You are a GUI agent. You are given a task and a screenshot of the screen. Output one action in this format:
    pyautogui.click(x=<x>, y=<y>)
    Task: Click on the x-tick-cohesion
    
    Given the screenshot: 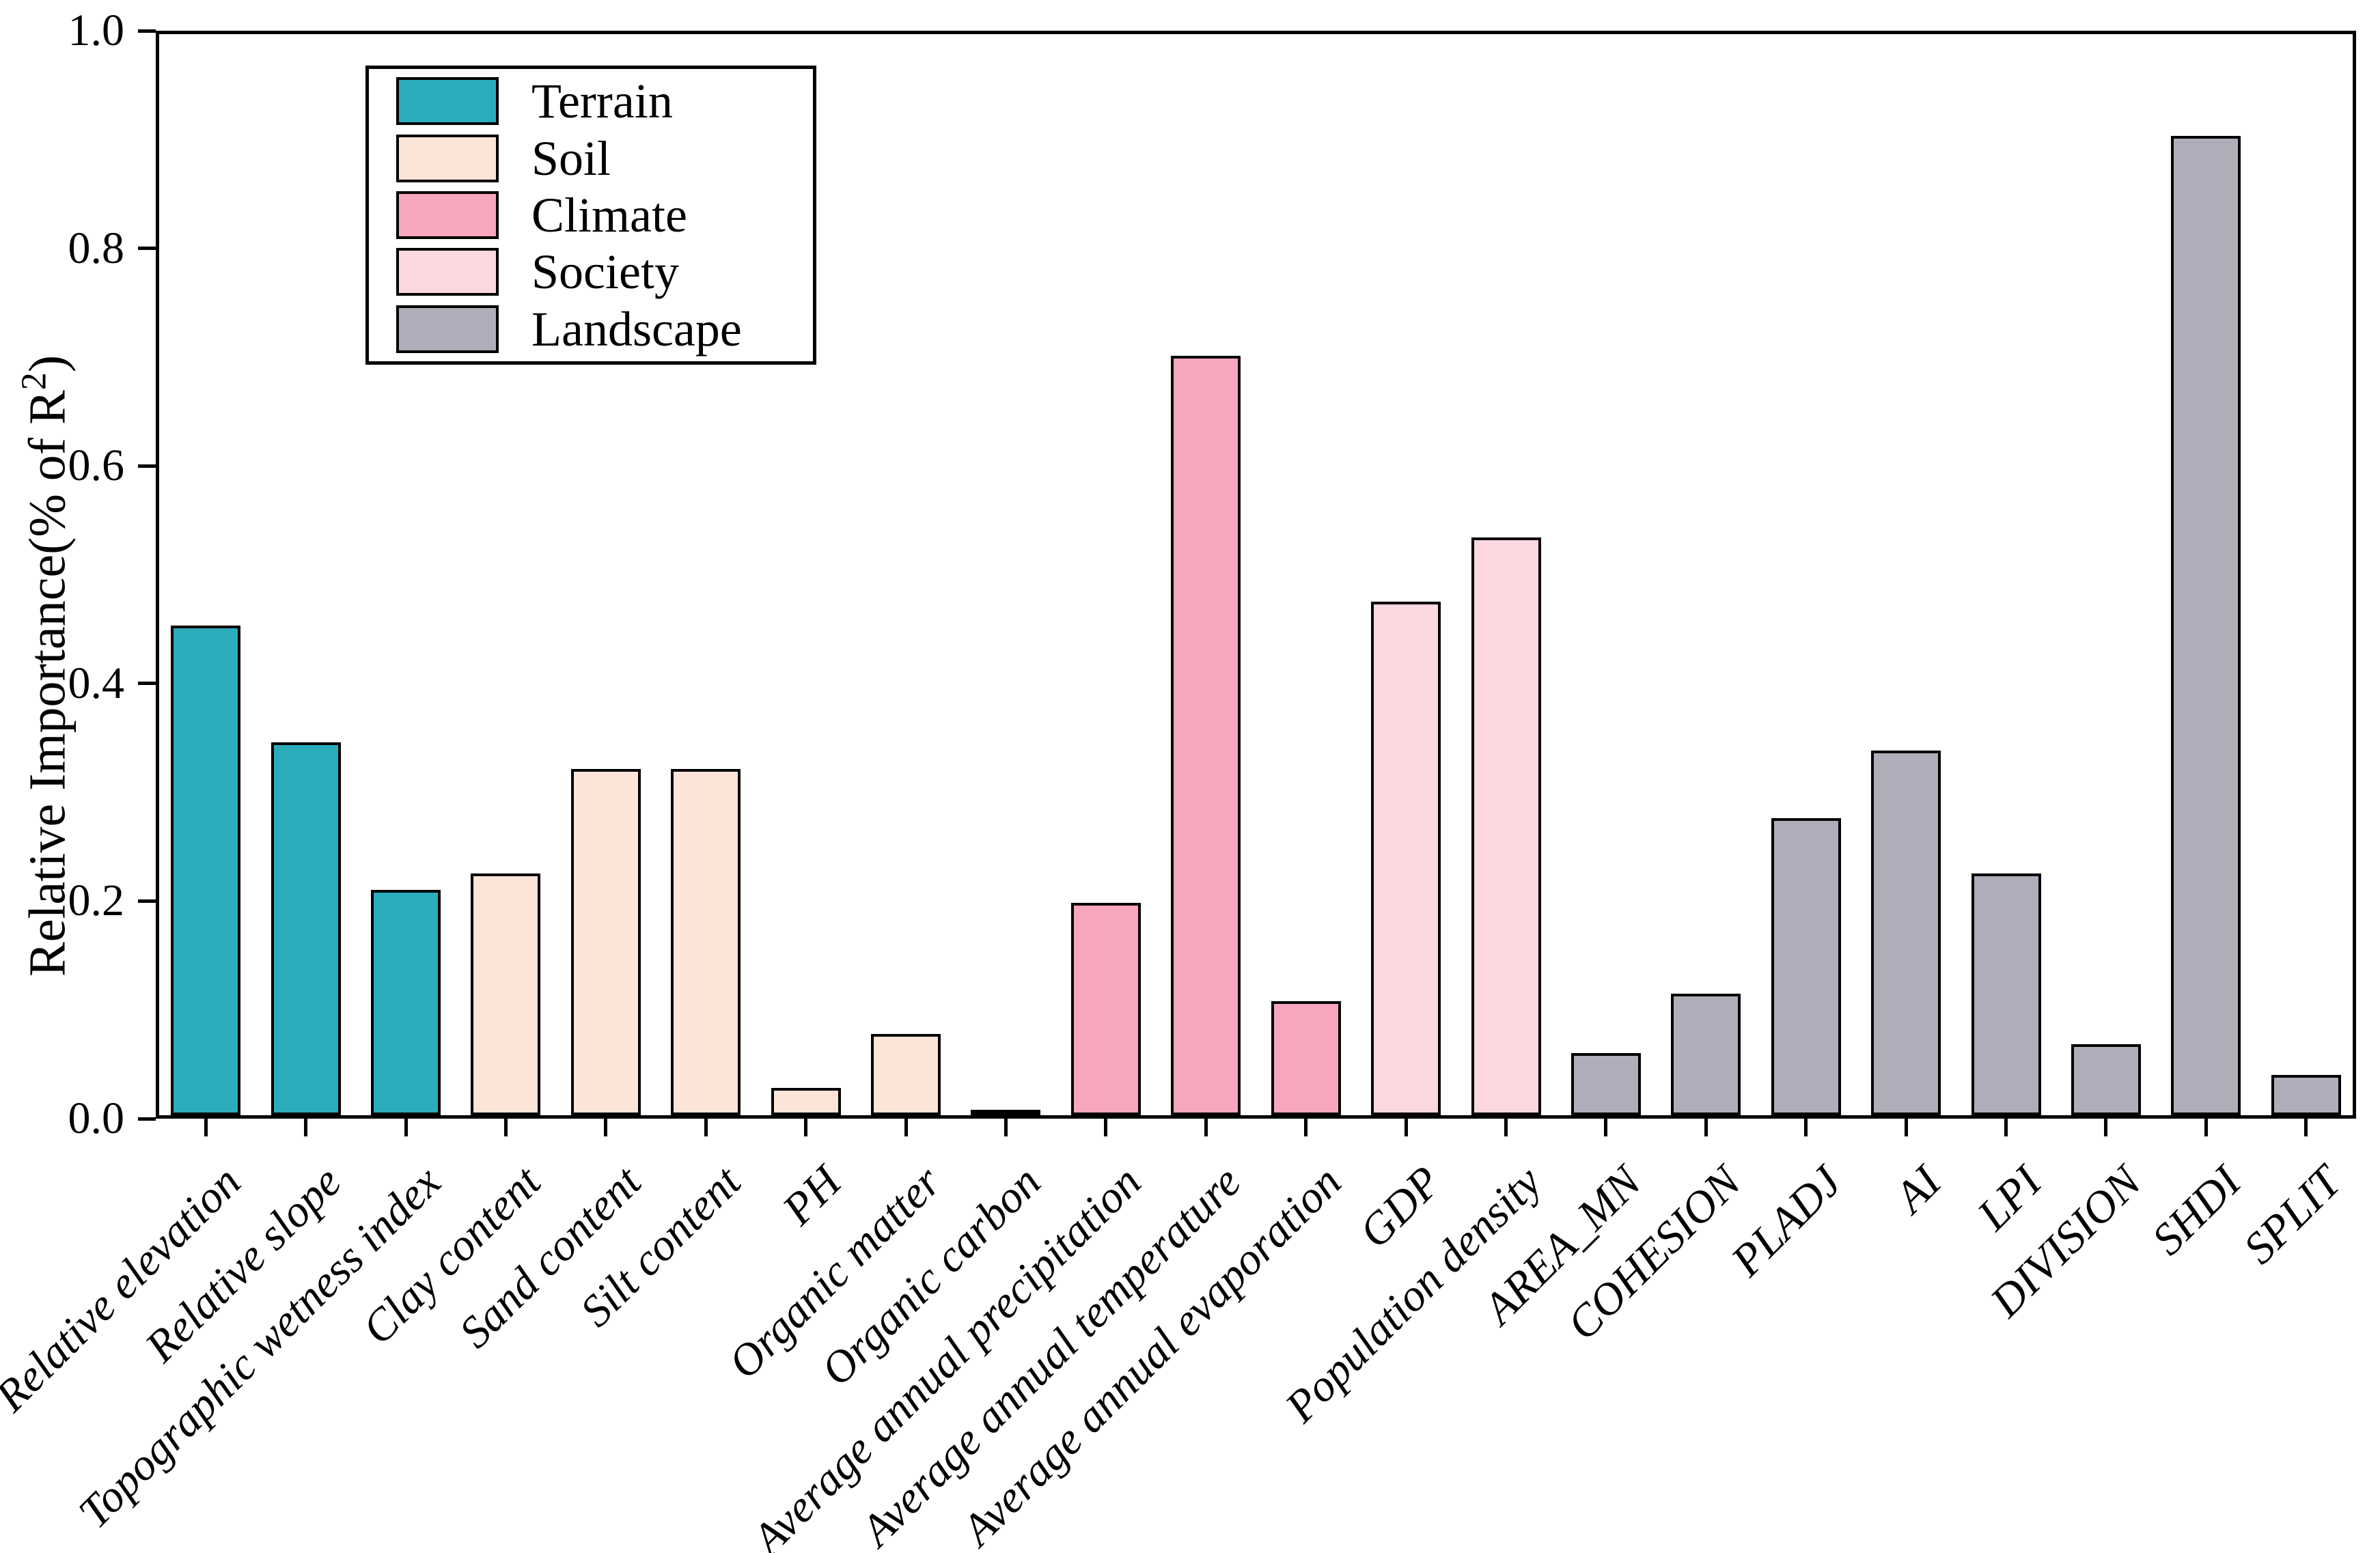 What is the action you would take?
    pyautogui.click(x=1706, y=1127)
    